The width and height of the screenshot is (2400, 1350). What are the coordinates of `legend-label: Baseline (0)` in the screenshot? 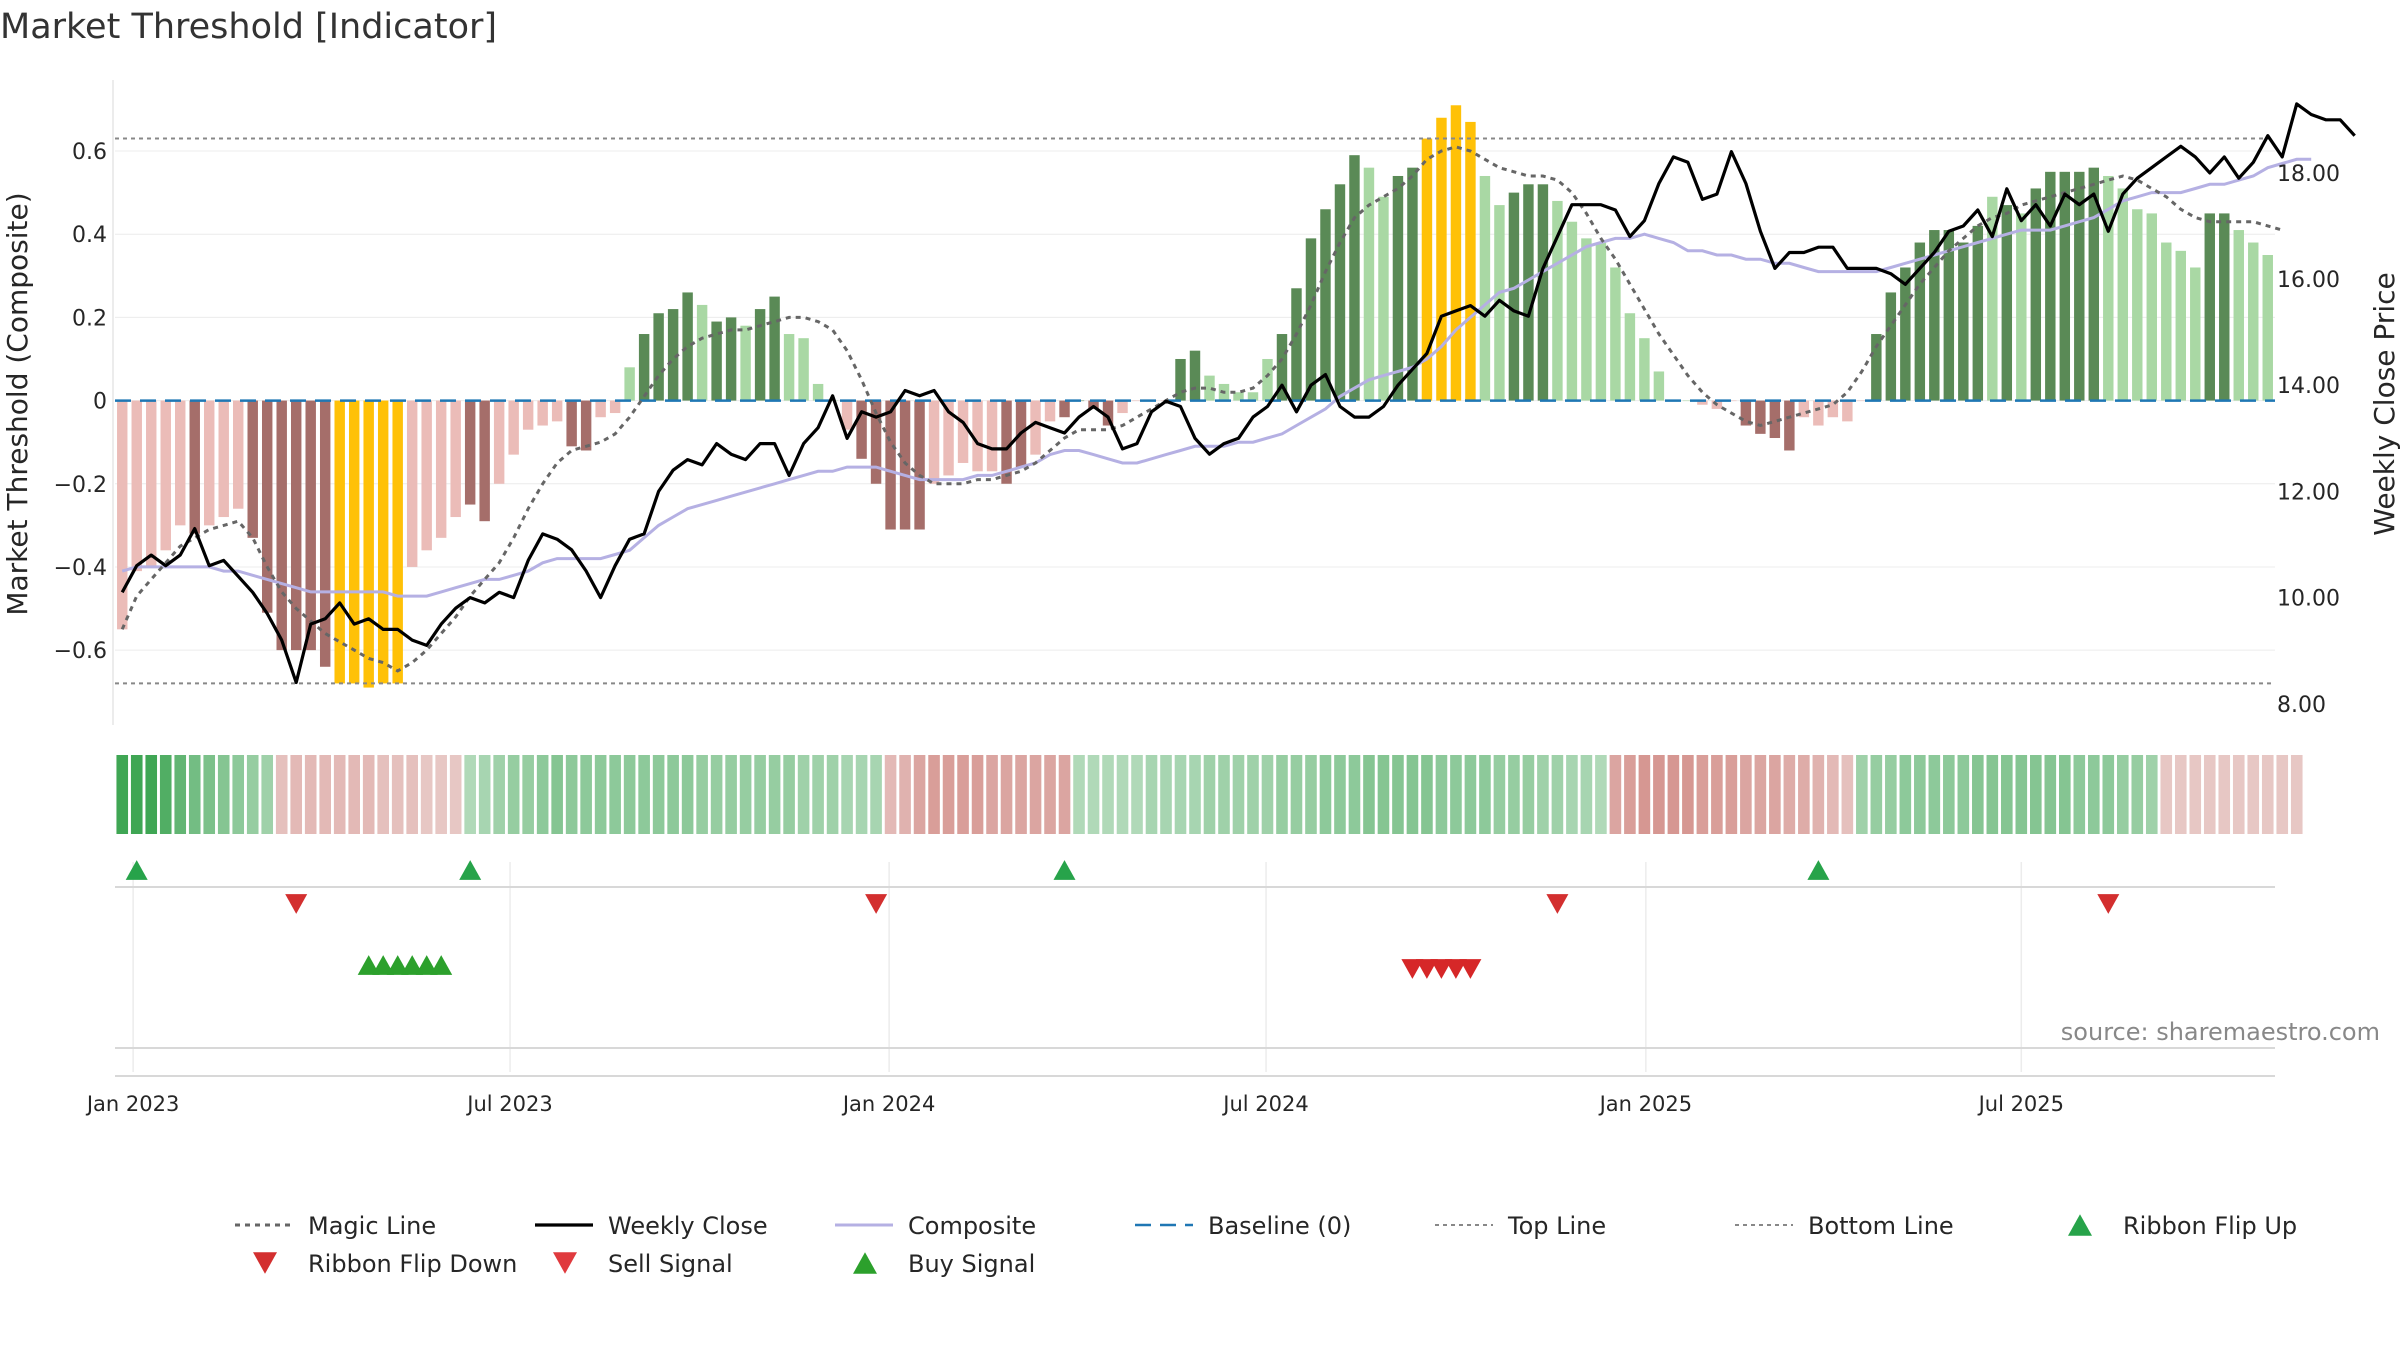 It's located at (1279, 1226).